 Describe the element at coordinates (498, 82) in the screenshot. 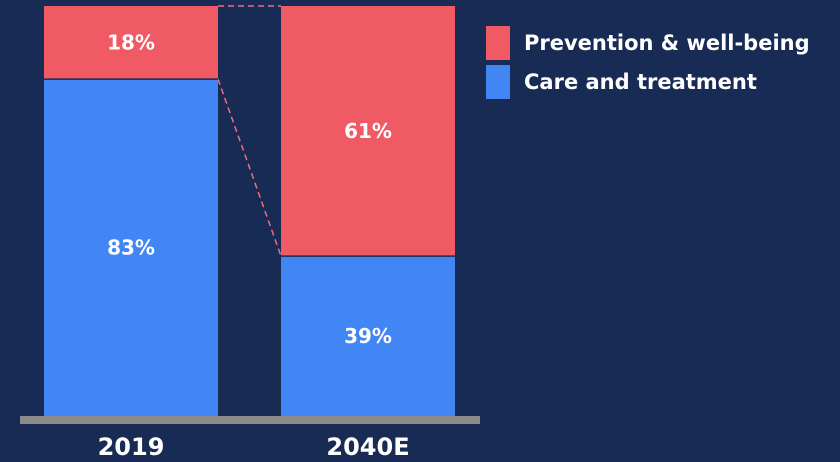

I see `legend-swatch-care` at that location.